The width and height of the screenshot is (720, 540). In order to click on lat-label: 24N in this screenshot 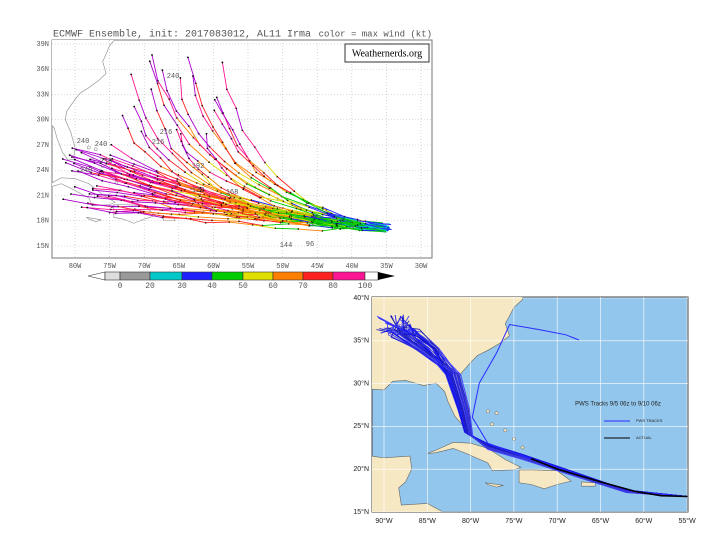, I will do `click(42, 171)`.